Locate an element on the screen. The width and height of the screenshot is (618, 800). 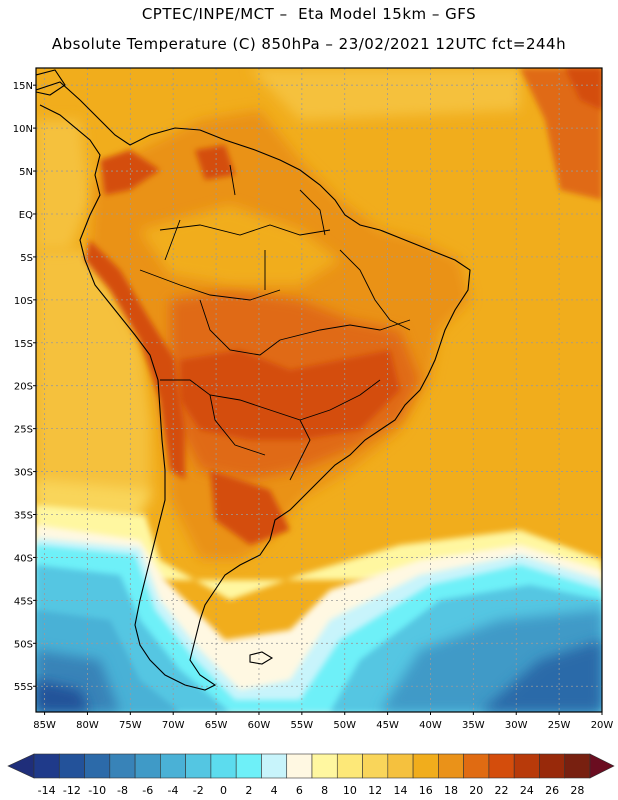
colorbar-label: 20 is located at coordinates (476, 790).